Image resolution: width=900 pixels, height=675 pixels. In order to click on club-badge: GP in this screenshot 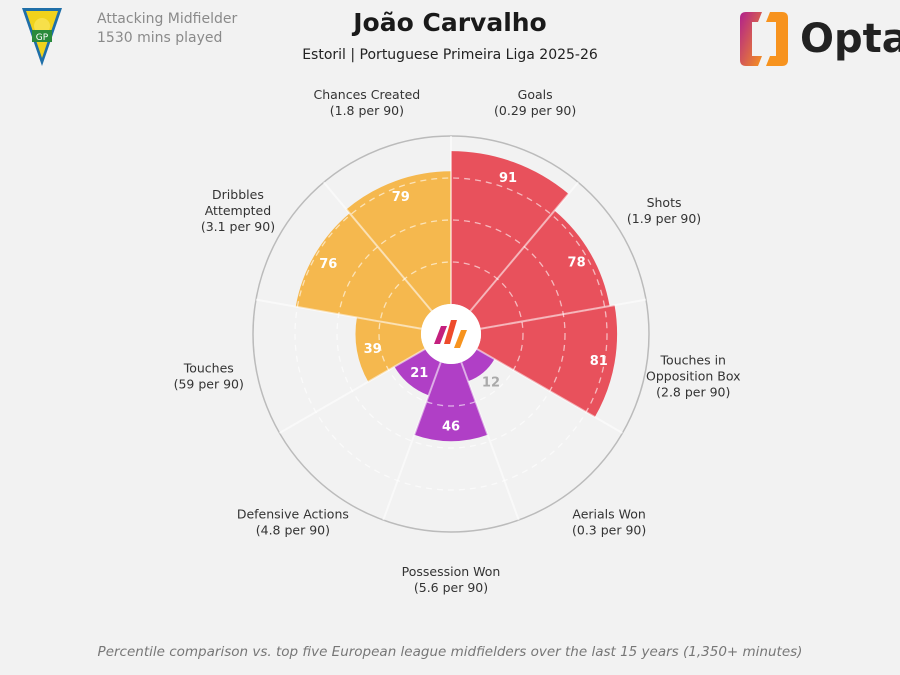, I will do `click(42, 37)`.